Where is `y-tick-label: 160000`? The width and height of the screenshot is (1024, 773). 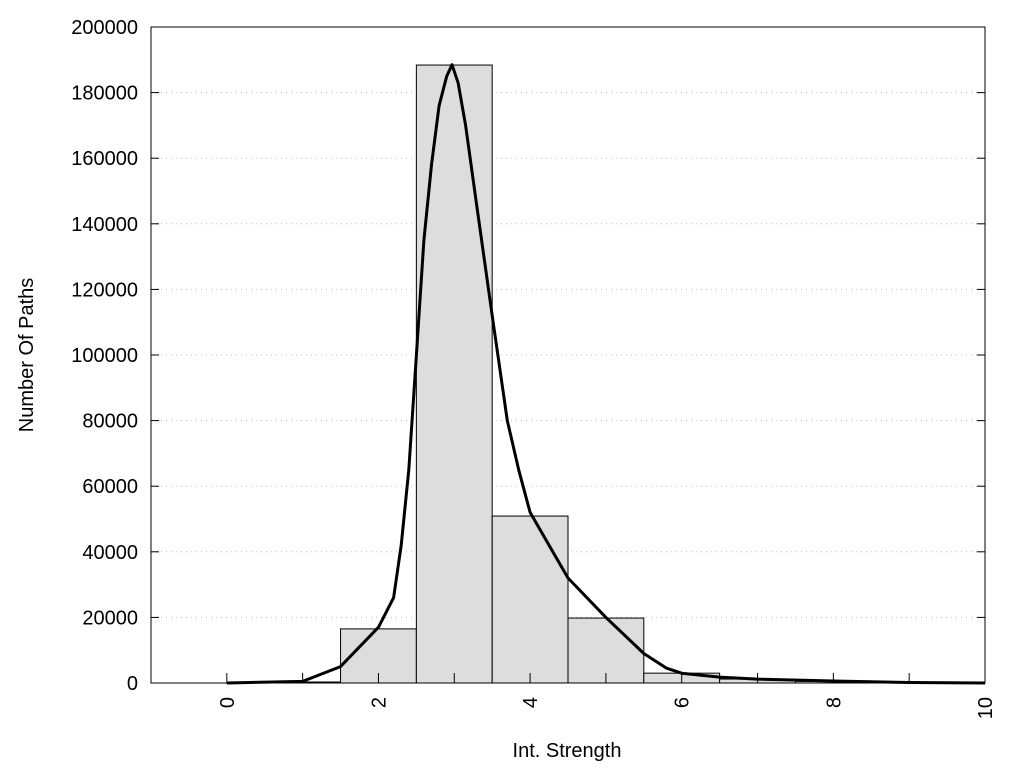
y-tick-label: 160000 is located at coordinates (104, 159).